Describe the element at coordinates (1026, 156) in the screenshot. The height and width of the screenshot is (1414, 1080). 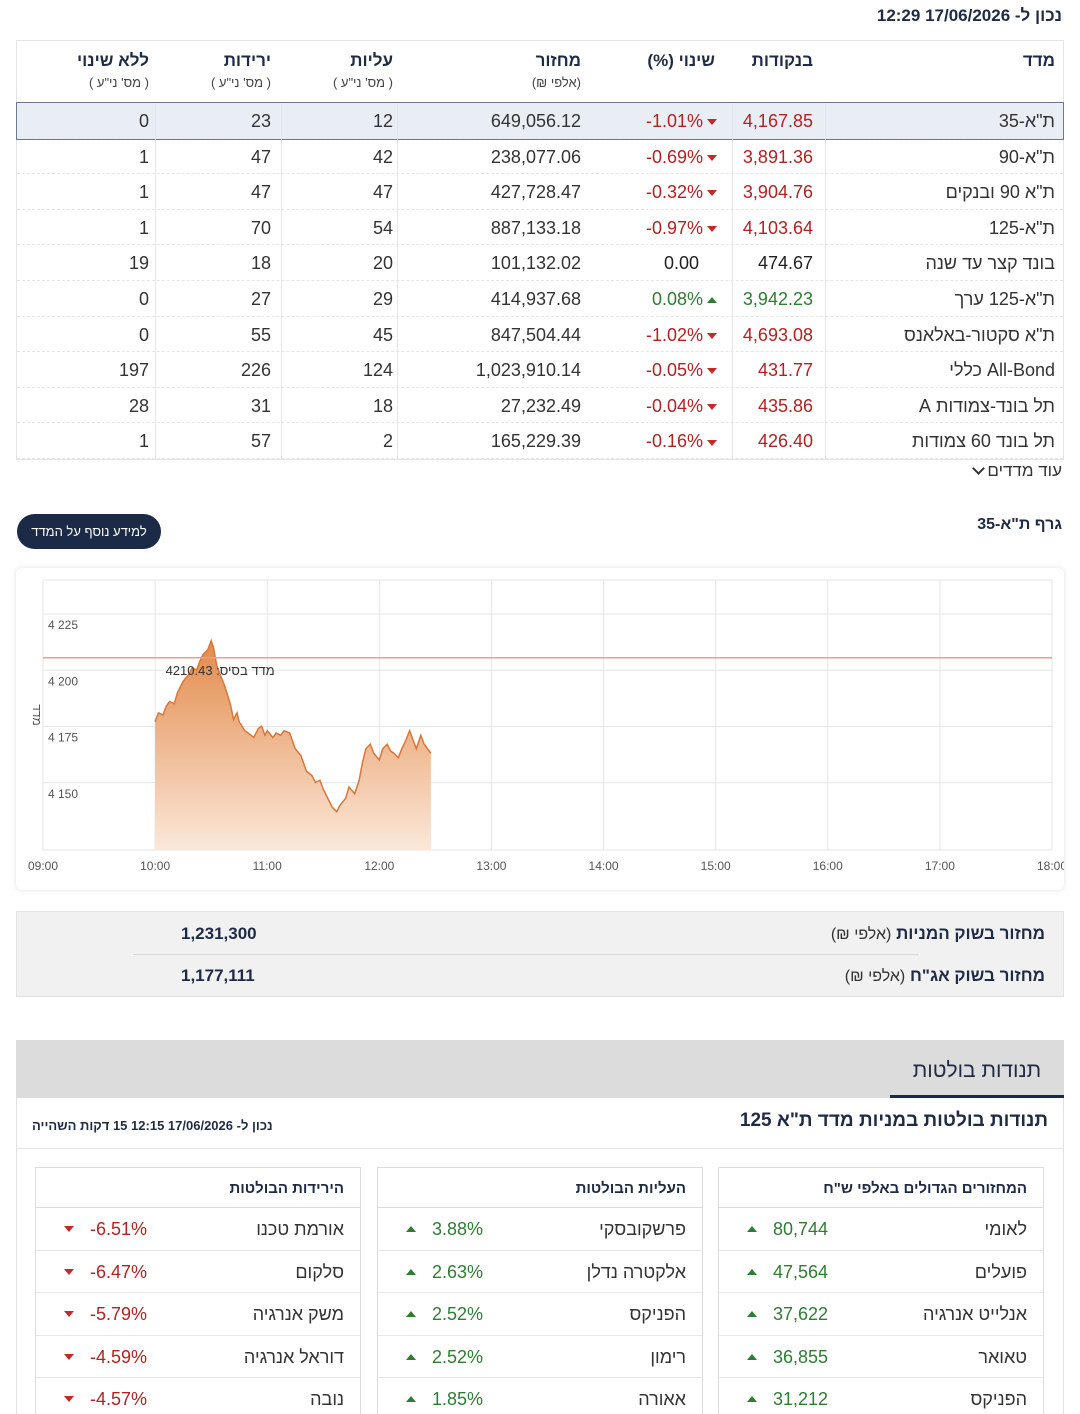
I see `index-name: ת"א-90` at that location.